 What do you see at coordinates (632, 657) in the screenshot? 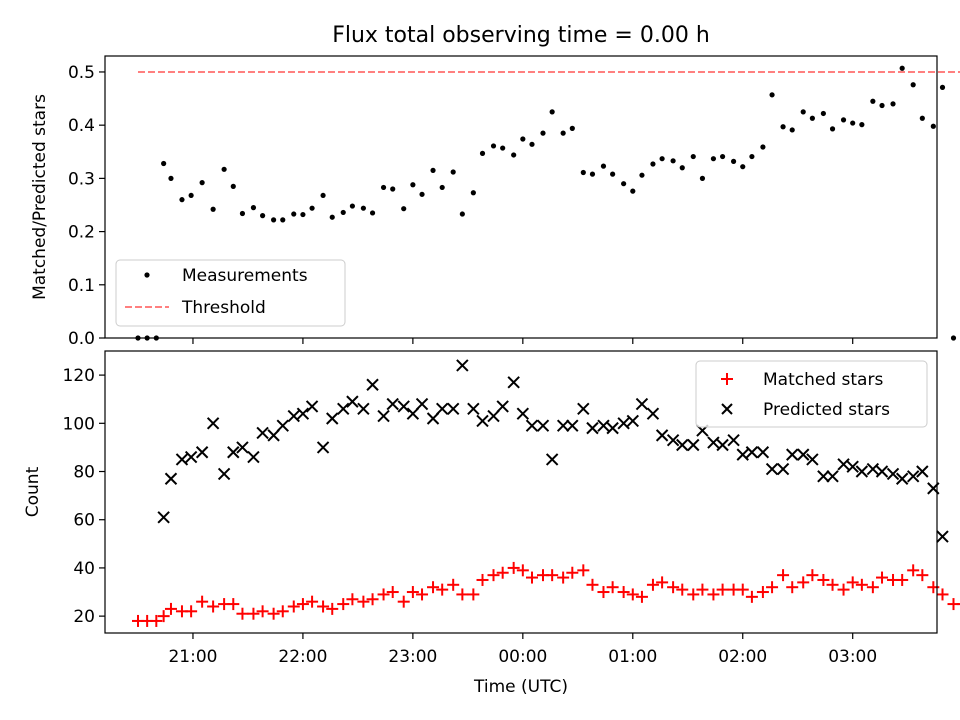
I see `x-tick-label: 01:00` at bounding box center [632, 657].